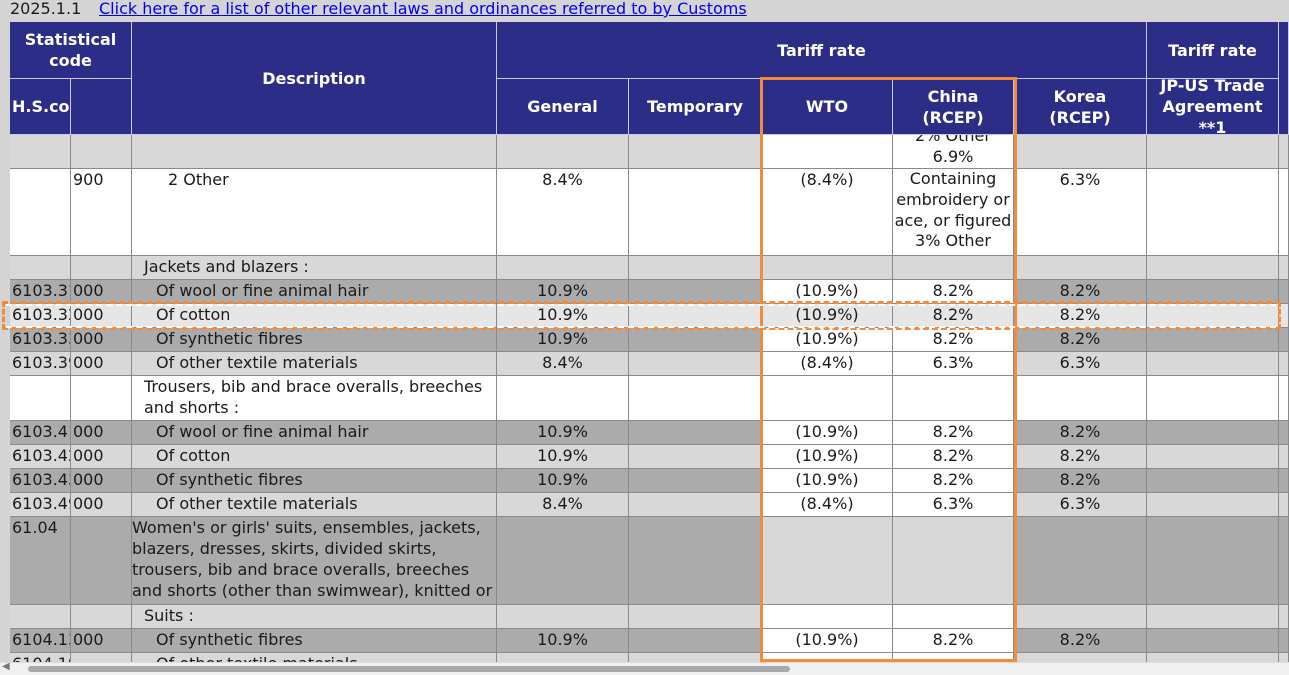 The height and width of the screenshot is (675, 1289). Describe the element at coordinates (101, 212) in the screenshot. I see `stat-code-cell: 900` at that location.